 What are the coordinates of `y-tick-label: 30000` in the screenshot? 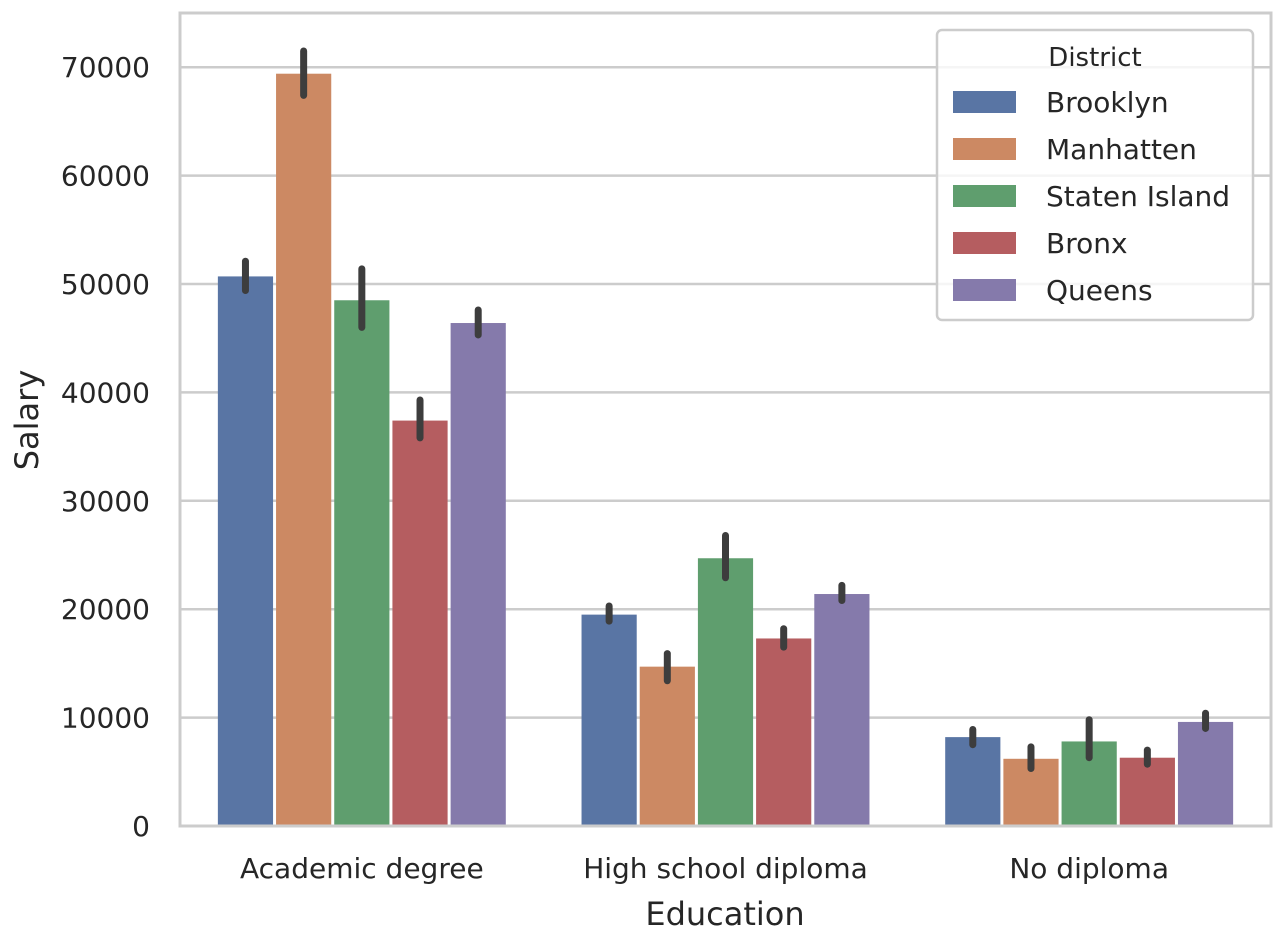 It's located at (105, 501).